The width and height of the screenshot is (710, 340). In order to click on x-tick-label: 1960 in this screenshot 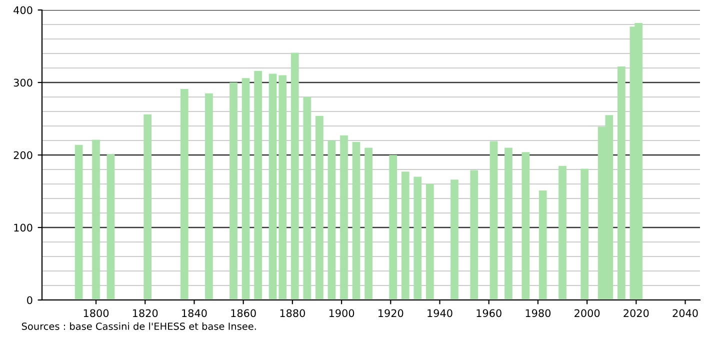, I will do `click(489, 313)`.